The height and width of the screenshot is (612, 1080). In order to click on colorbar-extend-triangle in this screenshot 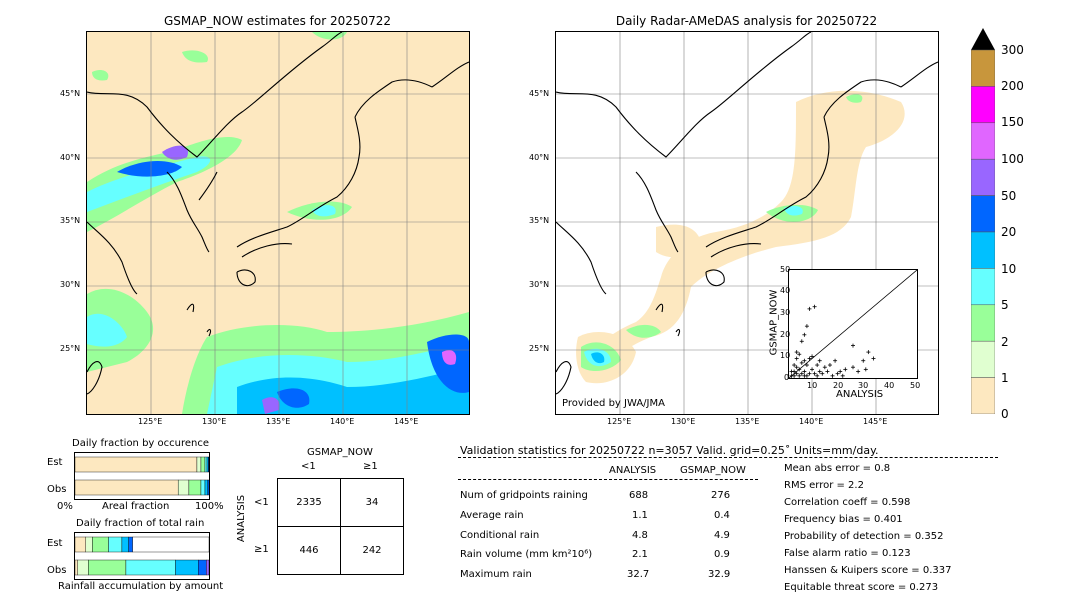, I will do `click(983, 39)`.